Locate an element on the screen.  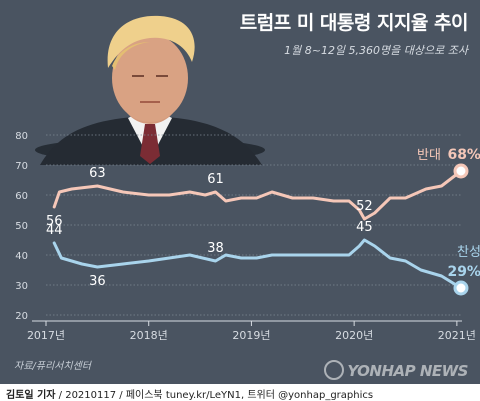
x-tick-label: 2017년 is located at coordinates (46, 335).